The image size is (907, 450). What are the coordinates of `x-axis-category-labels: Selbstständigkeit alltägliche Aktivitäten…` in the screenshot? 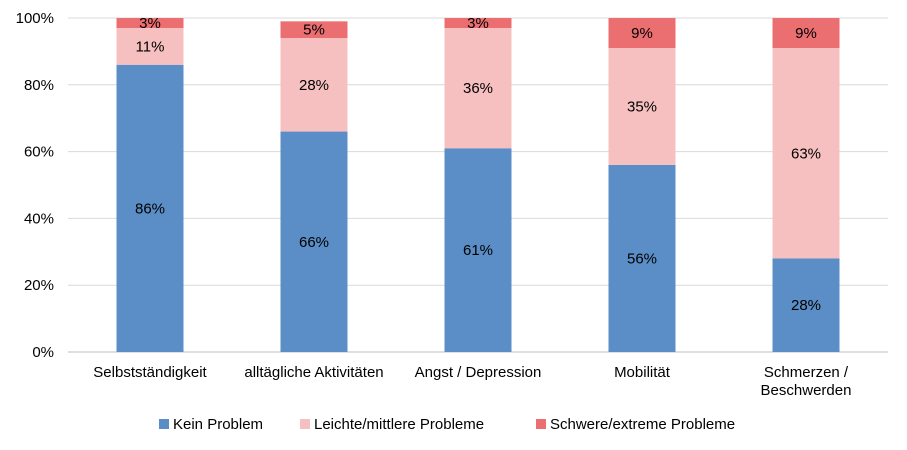 It's located at (472, 381).